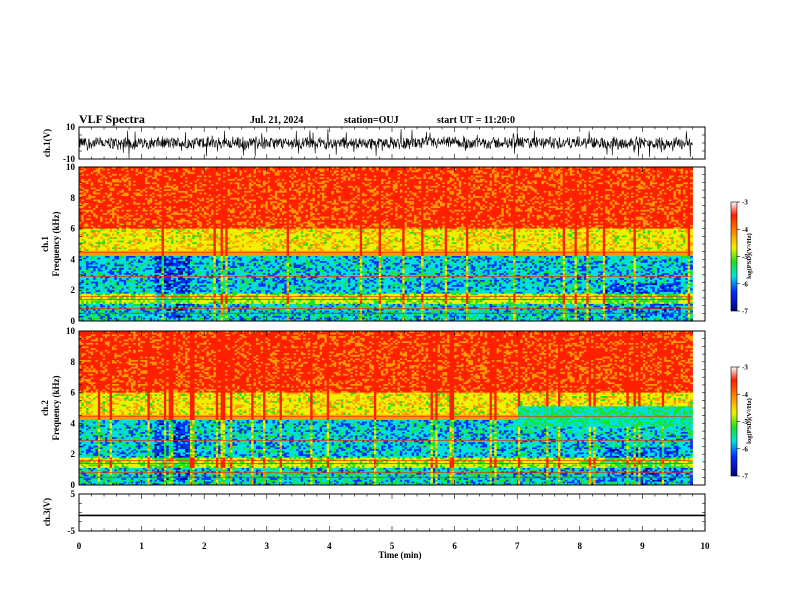  I want to click on start-time-label: start UT = 11:20:0, so click(476, 120).